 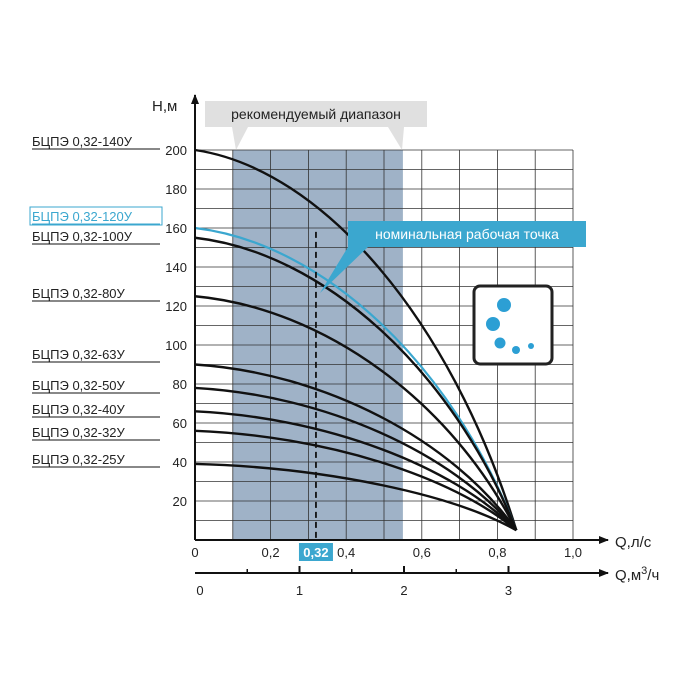 What do you see at coordinates (79, 385) in the screenshot?
I see `curve-label: БЦПЭ 0,32-50У` at bounding box center [79, 385].